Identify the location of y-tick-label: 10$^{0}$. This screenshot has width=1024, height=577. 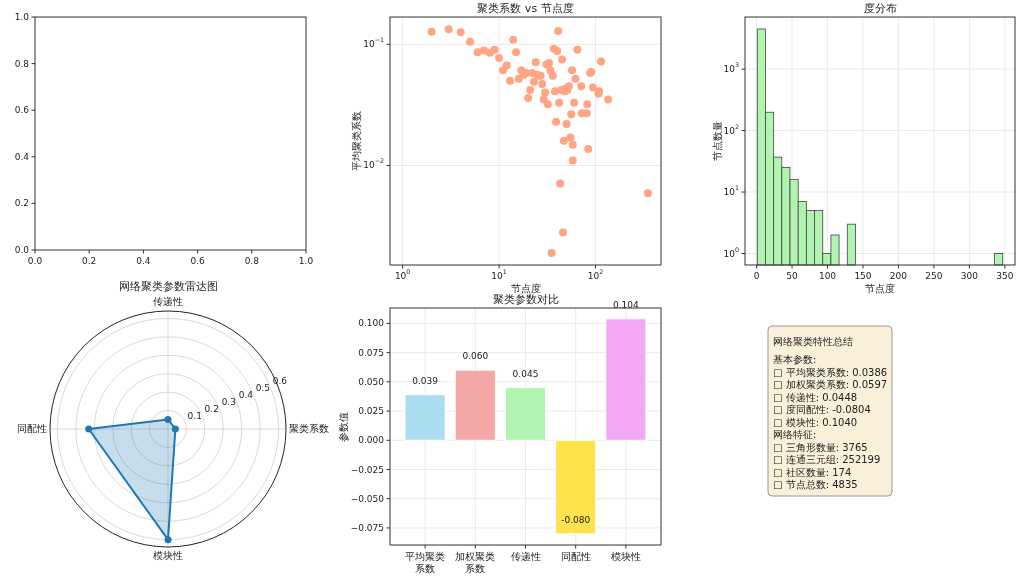
(731, 251).